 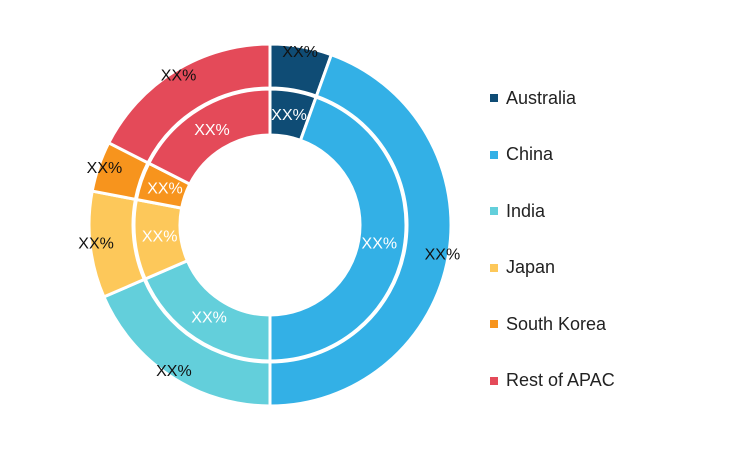 I want to click on legend-label: China, so click(x=530, y=154).